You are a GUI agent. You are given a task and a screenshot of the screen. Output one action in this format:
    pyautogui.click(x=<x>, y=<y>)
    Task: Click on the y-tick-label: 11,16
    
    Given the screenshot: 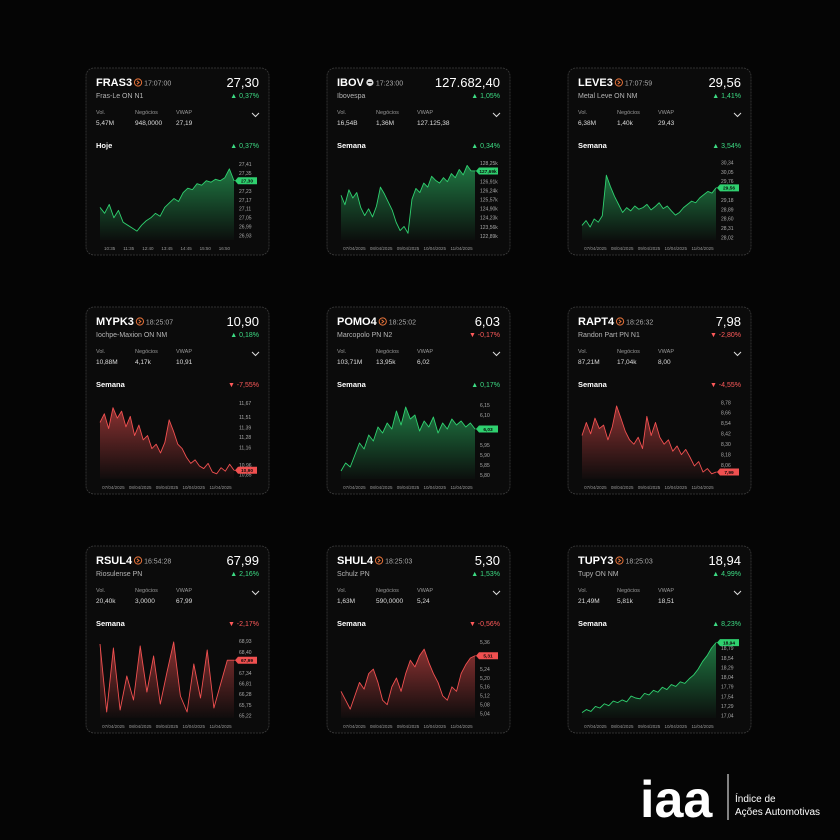 What is the action you would take?
    pyautogui.click(x=245, y=448)
    